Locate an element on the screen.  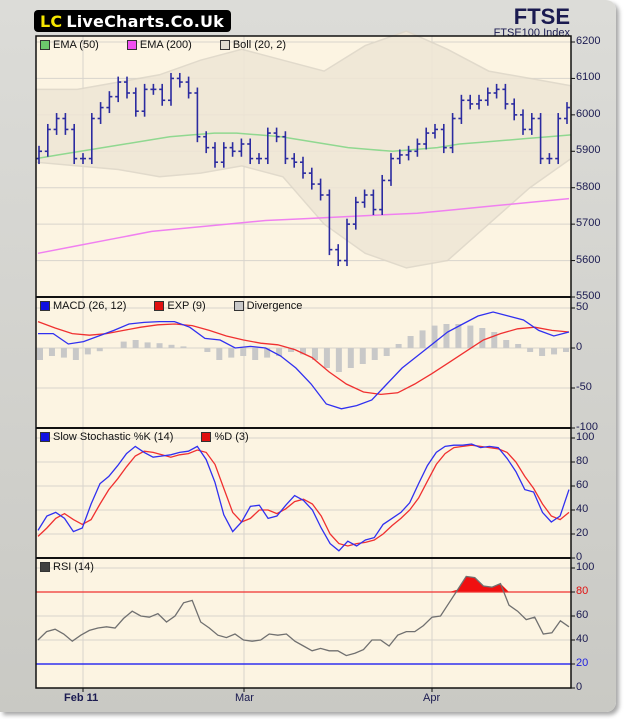
y-tick-rsi: 0 is located at coordinates (579, 687).